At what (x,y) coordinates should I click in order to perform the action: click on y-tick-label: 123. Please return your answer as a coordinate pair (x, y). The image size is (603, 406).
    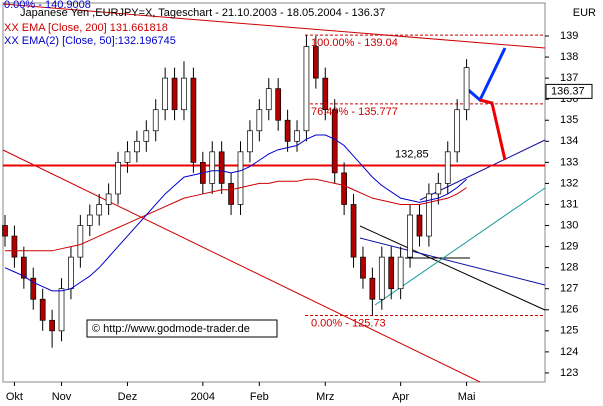
    Looking at the image, I should click on (569, 373).